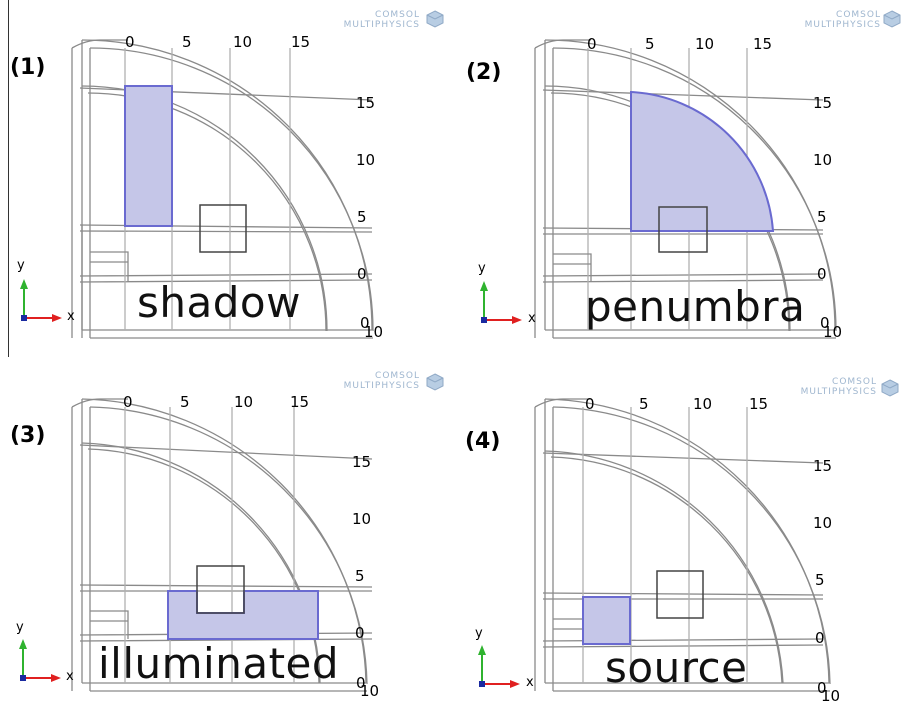 Image resolution: width=902 pixels, height=705 pixels. What do you see at coordinates (219, 302) in the screenshot?
I see `panel-caption: shadow` at bounding box center [219, 302].